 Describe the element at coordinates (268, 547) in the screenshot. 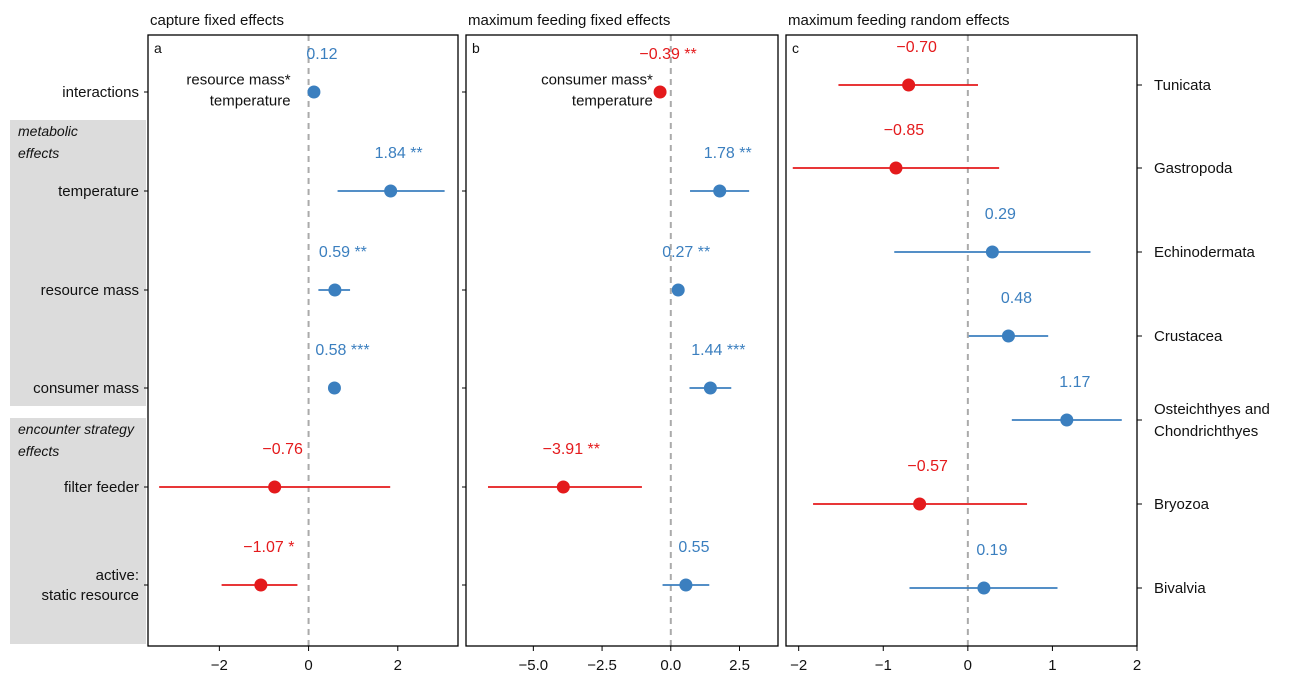

I see `estimate-label: −1.07 *` at that location.